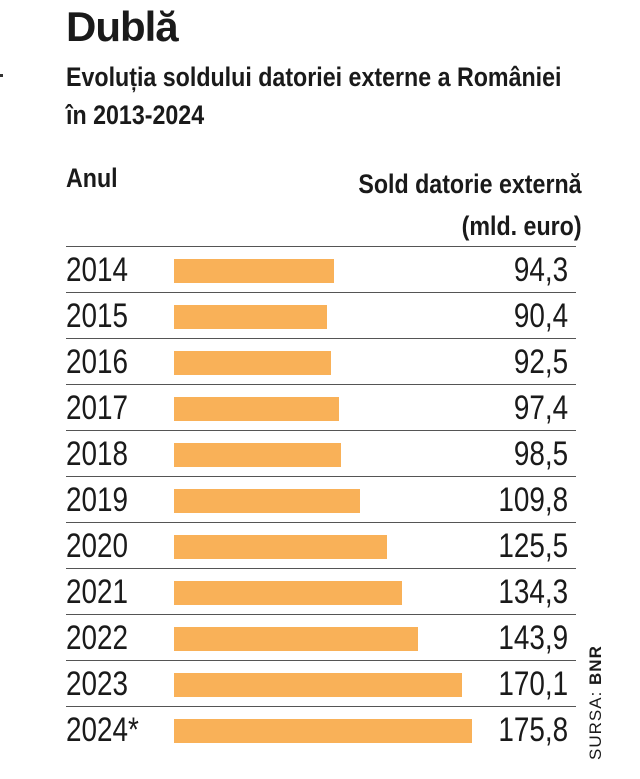  I want to click on chart-row: 2015 90,4, so click(321, 315).